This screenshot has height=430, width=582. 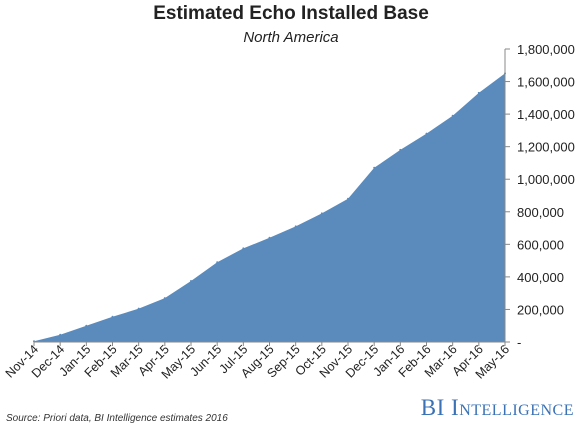 I want to click on y-tick-label: 1,600,000, so click(x=546, y=82).